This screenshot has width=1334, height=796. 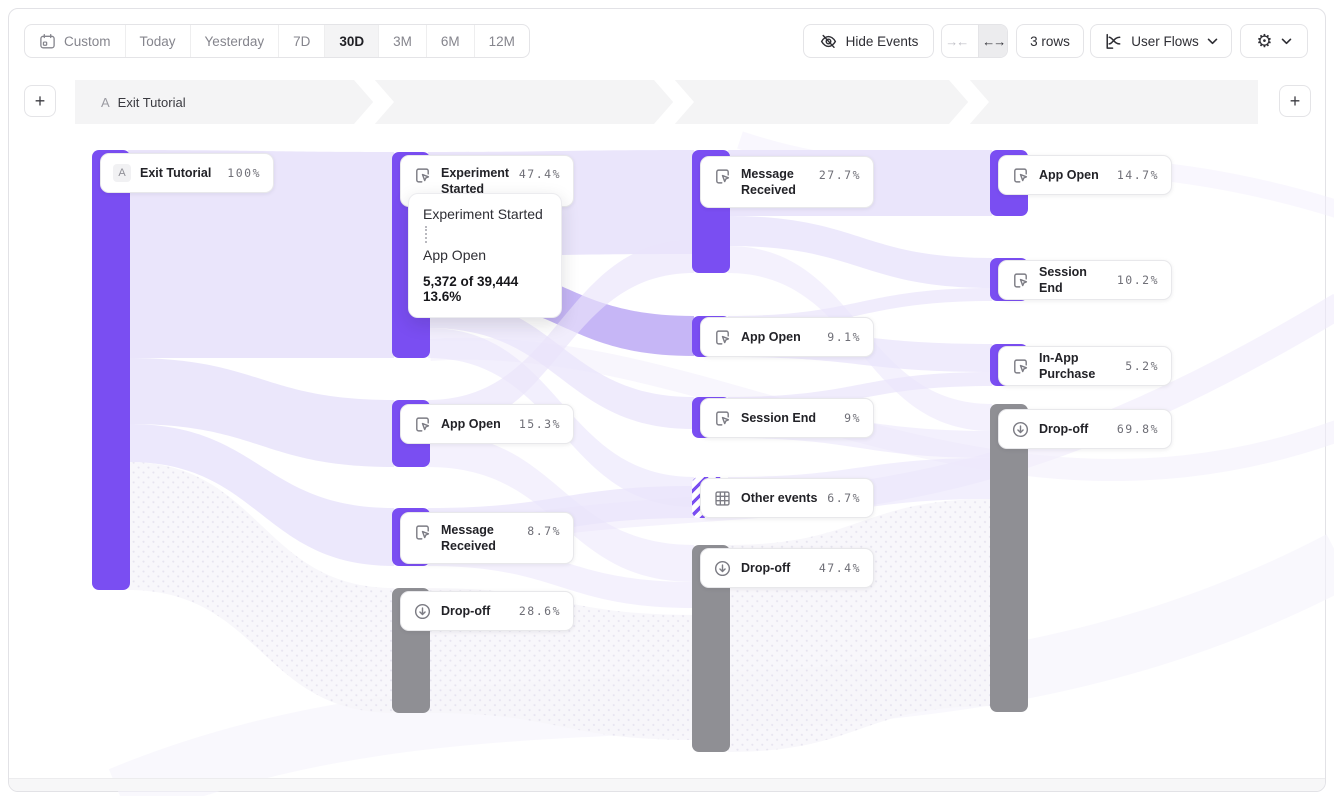 I want to click on date-range-yesterday: Yesterday, so click(x=235, y=41).